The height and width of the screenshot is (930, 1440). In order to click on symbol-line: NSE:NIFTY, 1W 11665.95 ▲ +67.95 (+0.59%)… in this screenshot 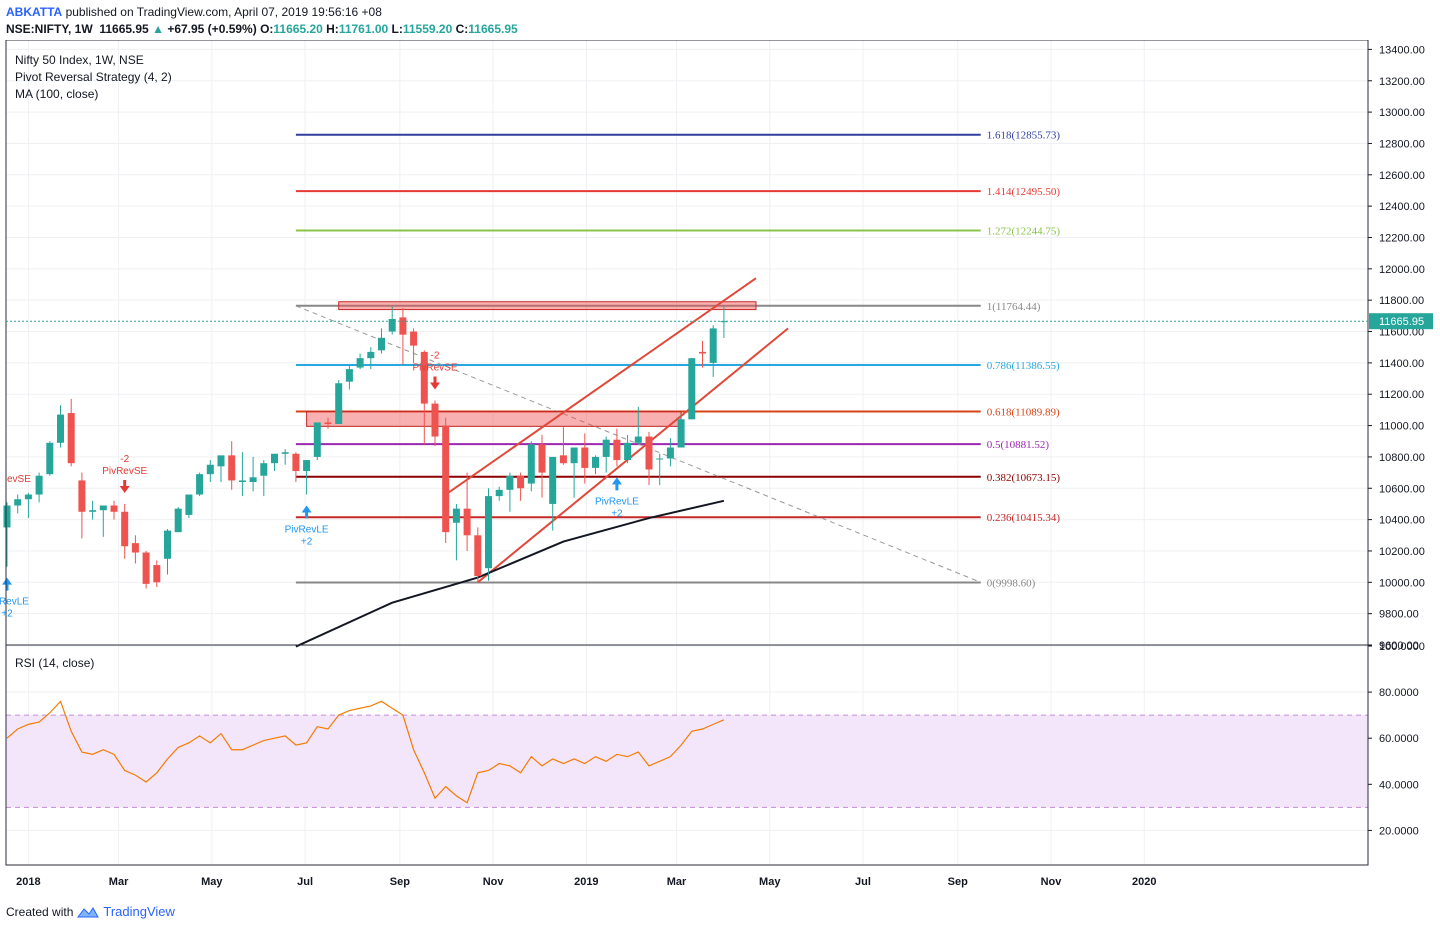, I will do `click(262, 29)`.